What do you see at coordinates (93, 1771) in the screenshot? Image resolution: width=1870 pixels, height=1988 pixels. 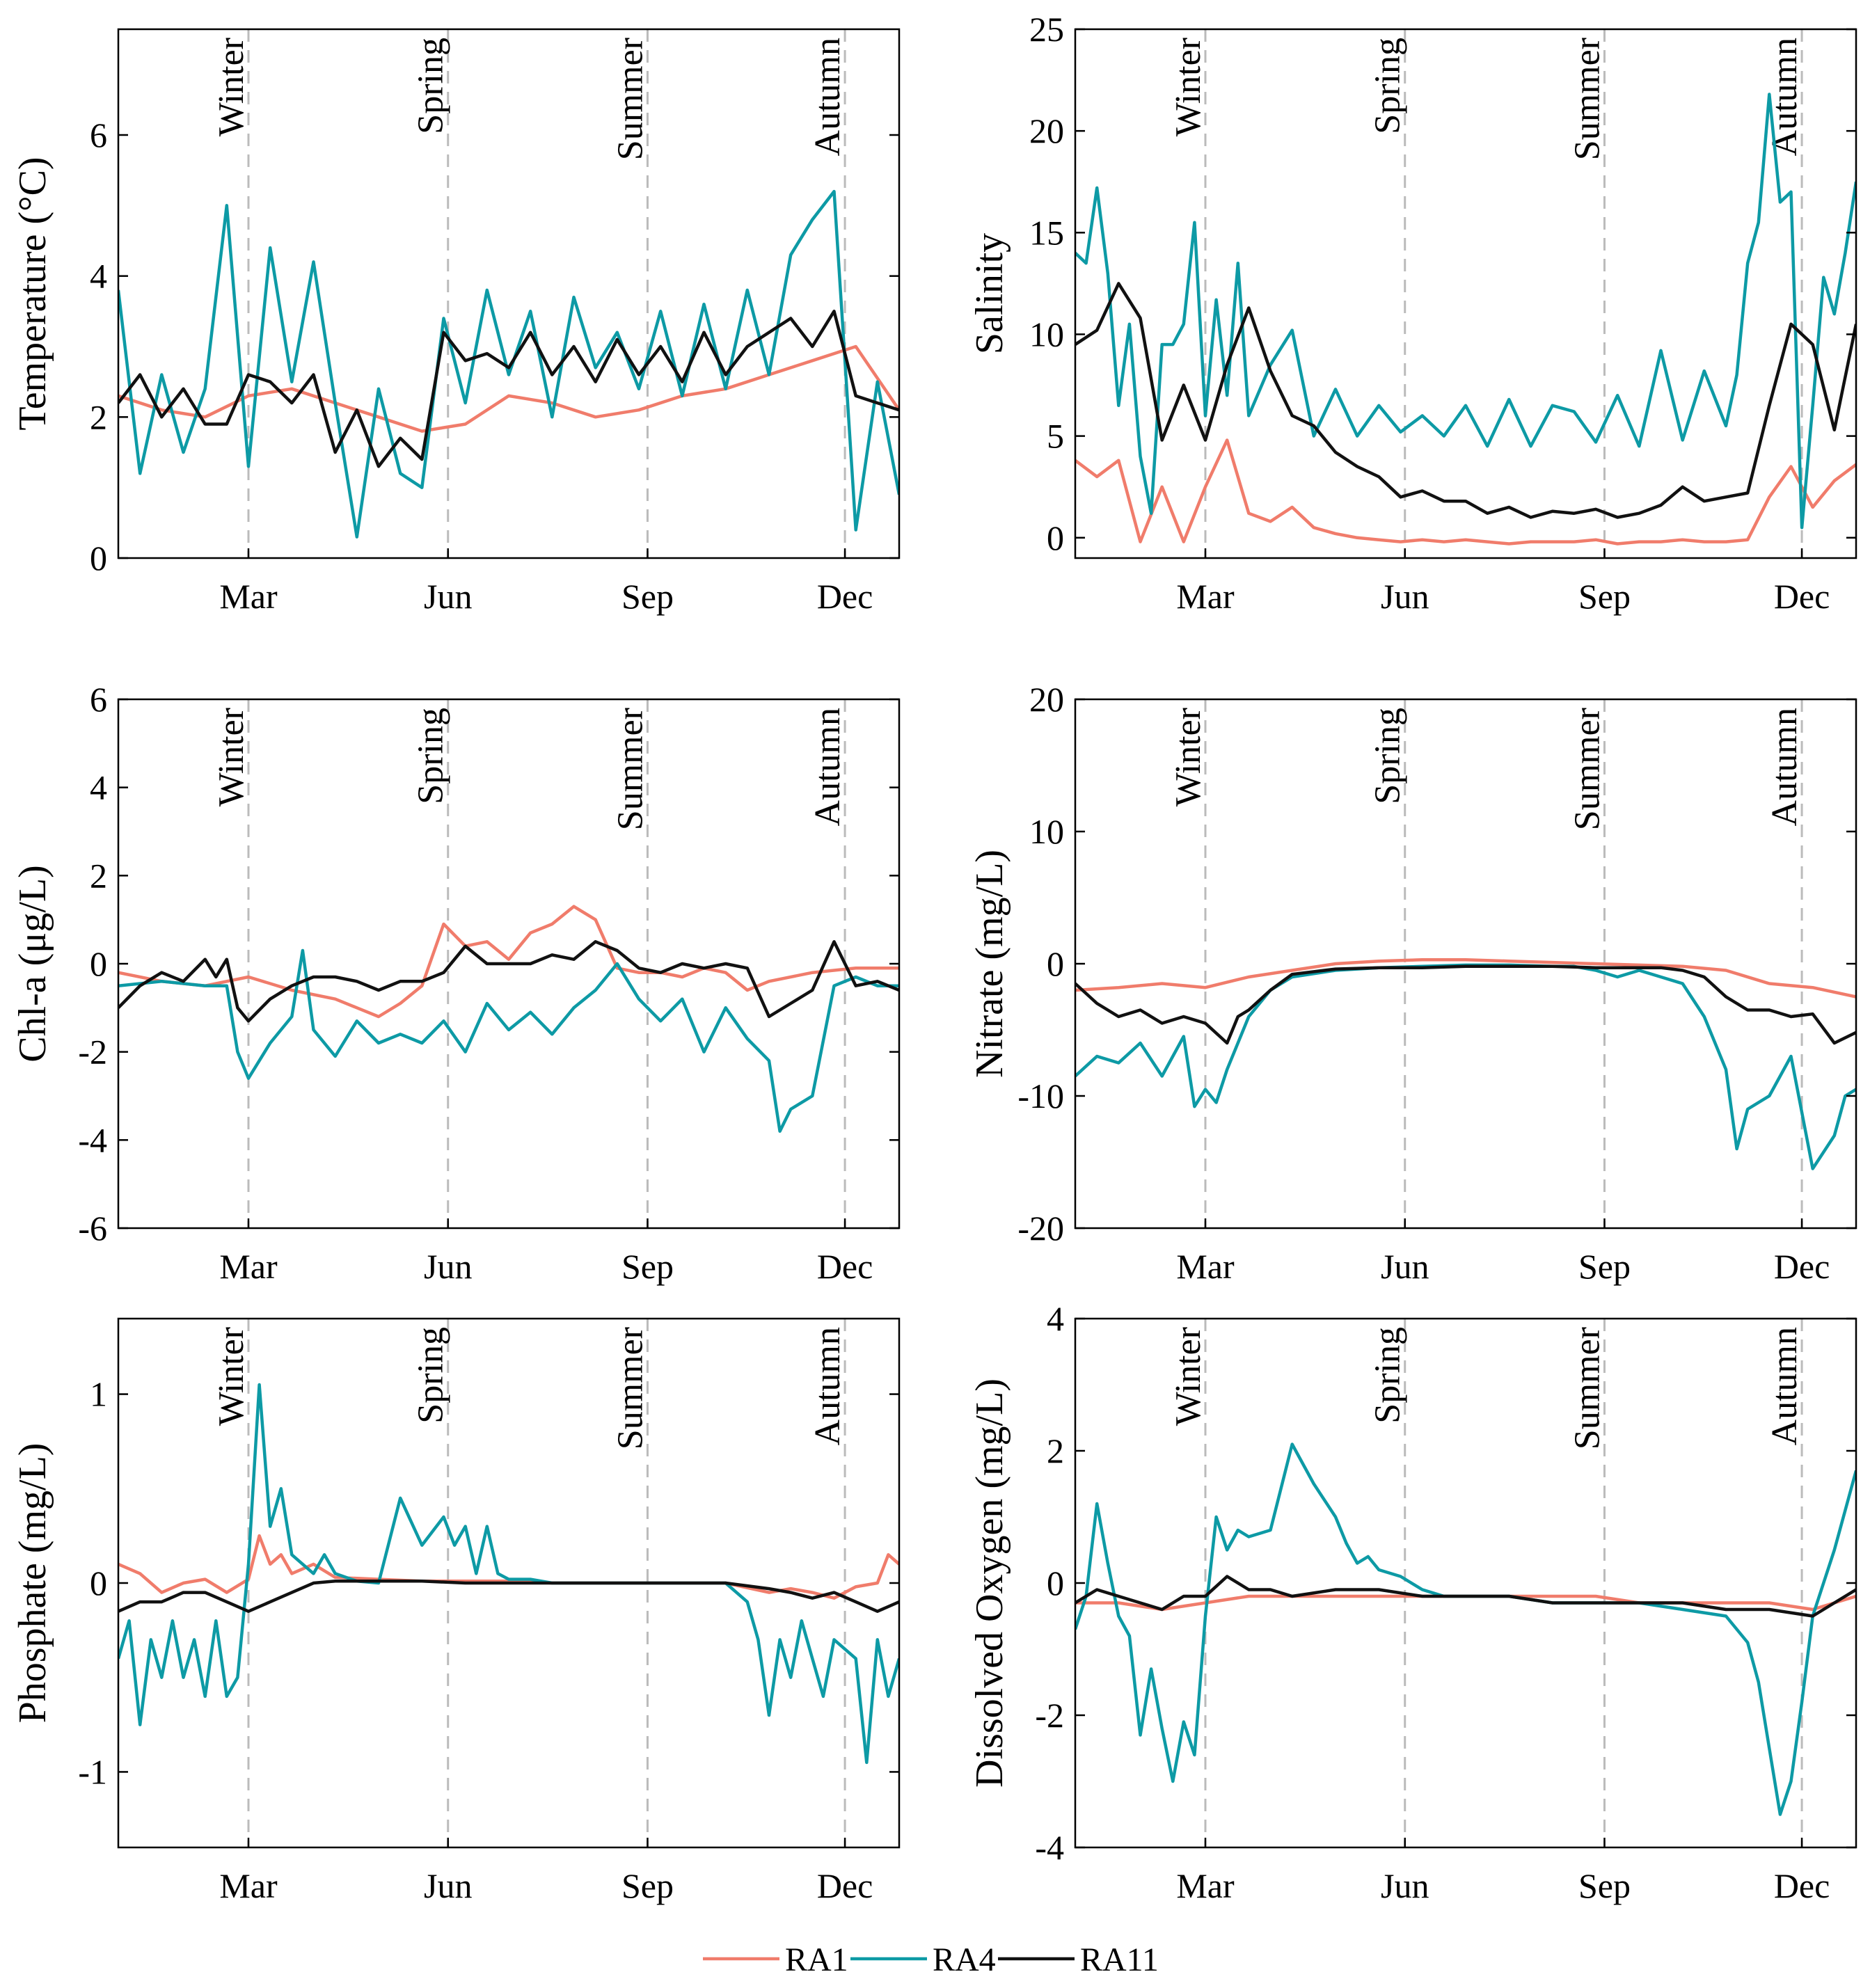 I see `y-tick-label: -1` at bounding box center [93, 1771].